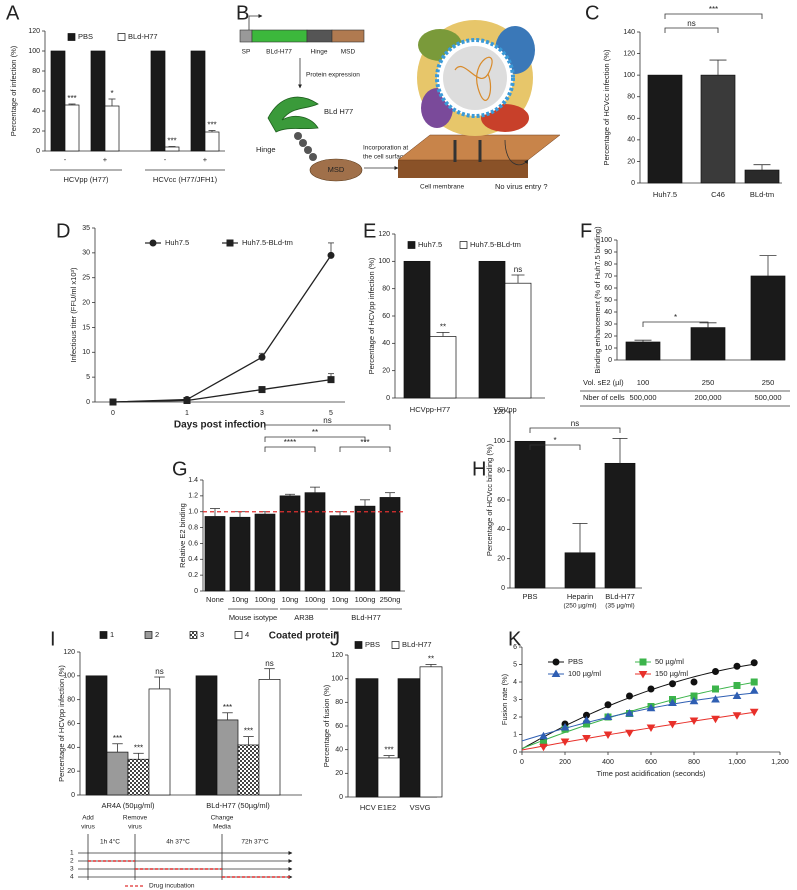 This screenshot has width=797, height=890. I want to click on panel-letter: B, so click(242, 13).